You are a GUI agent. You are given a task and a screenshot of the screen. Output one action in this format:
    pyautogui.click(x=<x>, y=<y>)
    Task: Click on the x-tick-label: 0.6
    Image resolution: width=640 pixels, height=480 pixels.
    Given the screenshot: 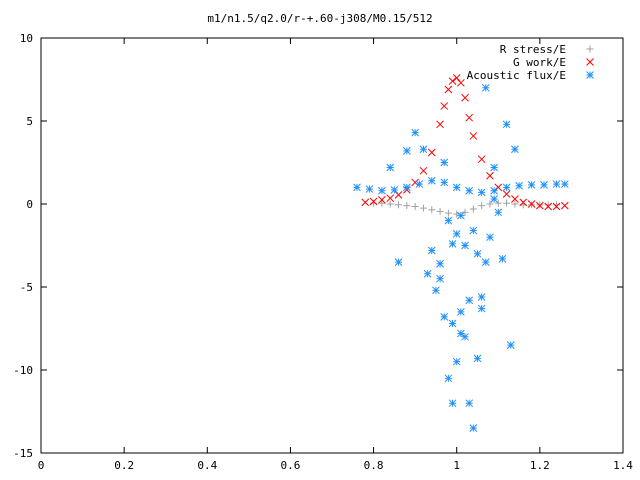 What is the action you would take?
    pyautogui.click(x=290, y=465)
    